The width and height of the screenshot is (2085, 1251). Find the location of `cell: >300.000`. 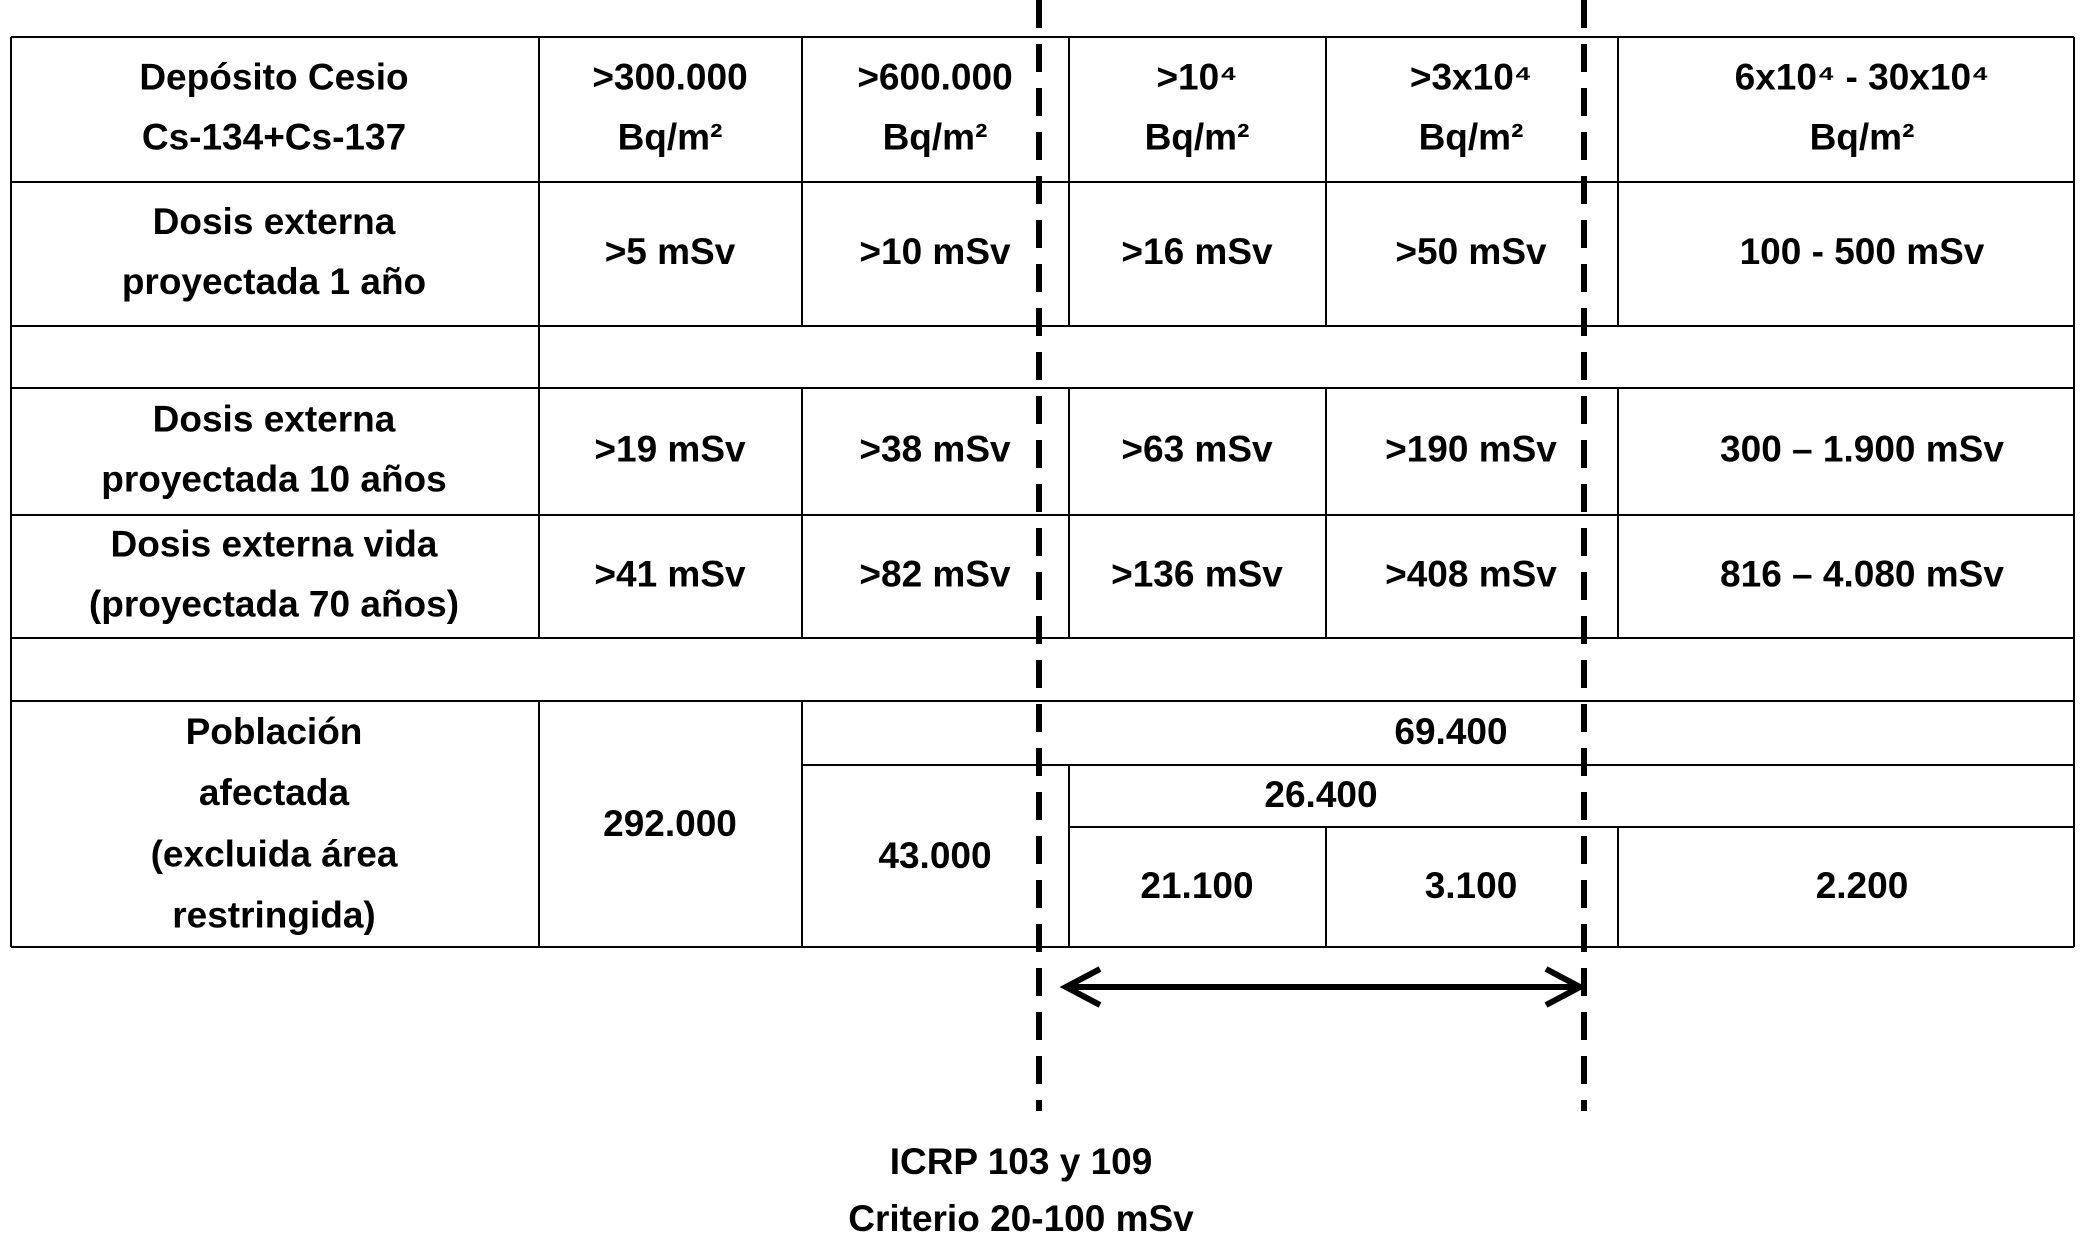

cell: >300.000 is located at coordinates (669, 76).